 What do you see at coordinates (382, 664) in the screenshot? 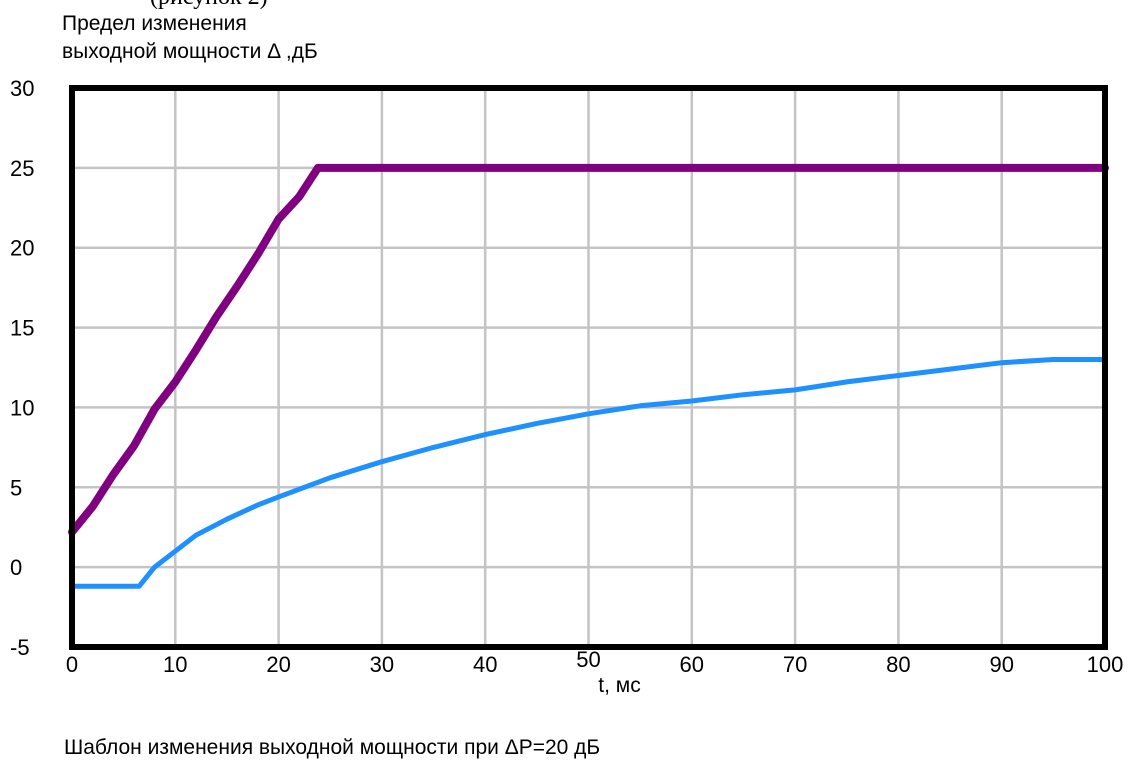
I see `x-tick-label: 30` at bounding box center [382, 664].